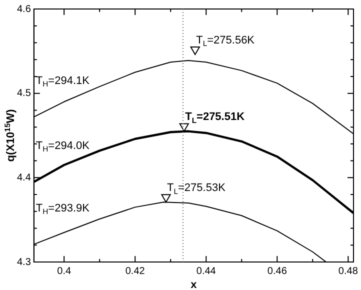  I want to click on x-tick-label: 0.46, so click(277, 271).